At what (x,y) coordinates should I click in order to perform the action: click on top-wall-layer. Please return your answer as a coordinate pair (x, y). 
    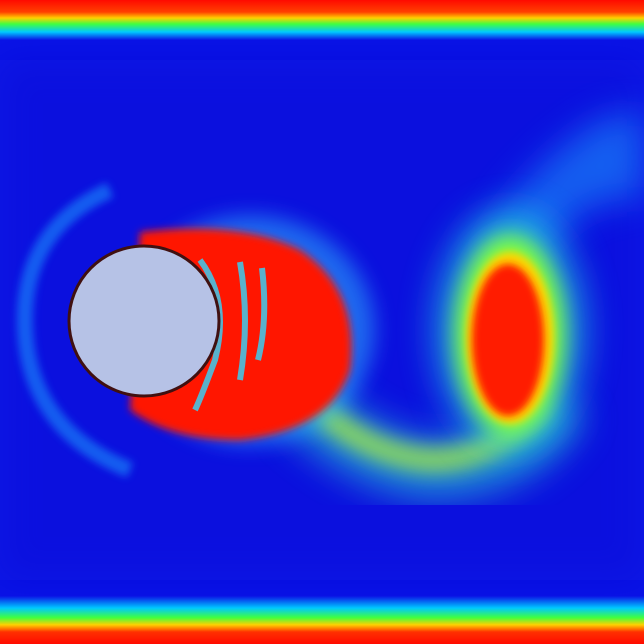
    Looking at the image, I should click on (322, 20).